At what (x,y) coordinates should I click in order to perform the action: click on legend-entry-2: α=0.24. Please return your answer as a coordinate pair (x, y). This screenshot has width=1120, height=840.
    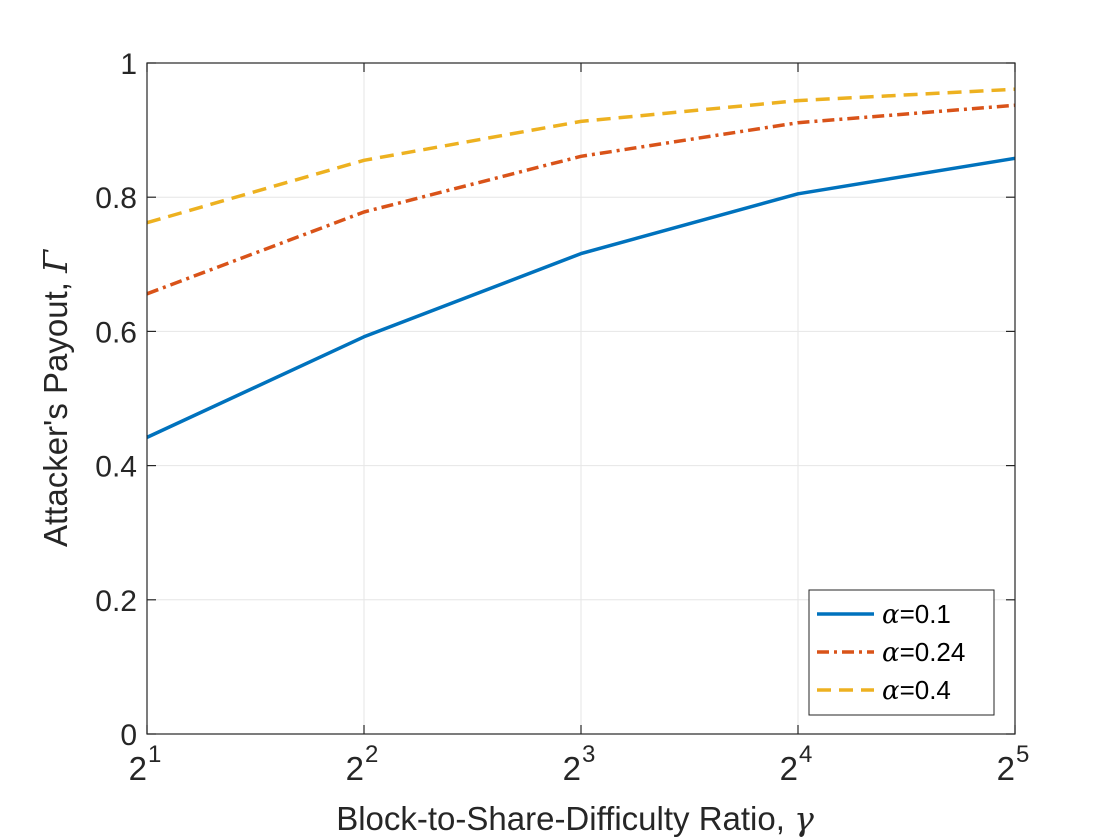
    Looking at the image, I should click on (891, 652).